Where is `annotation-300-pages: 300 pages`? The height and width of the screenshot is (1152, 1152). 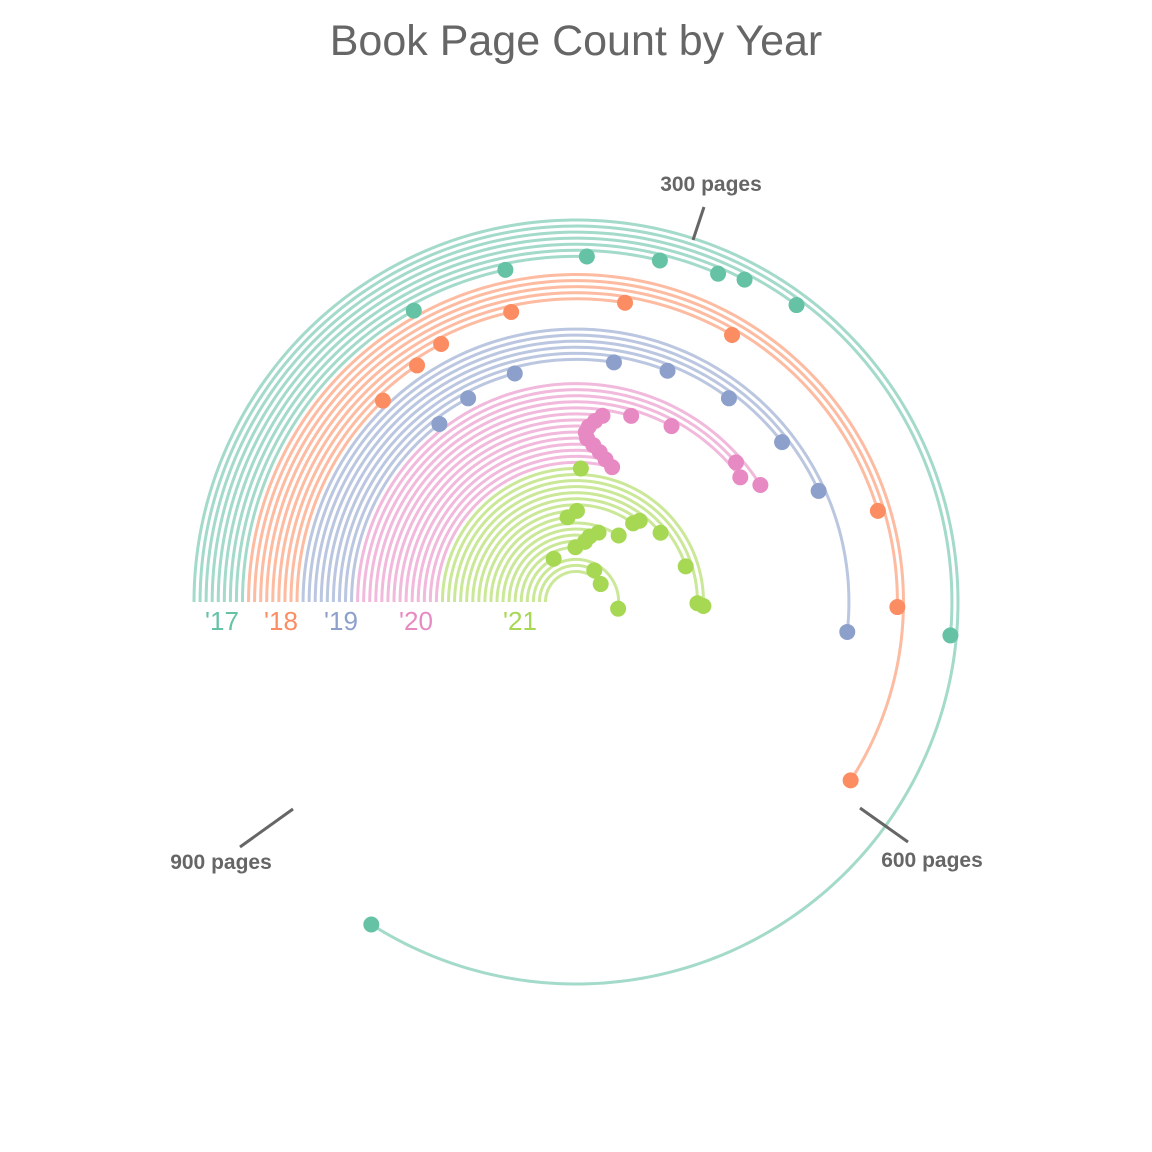
annotation-300-pages: 300 pages is located at coordinates (711, 184).